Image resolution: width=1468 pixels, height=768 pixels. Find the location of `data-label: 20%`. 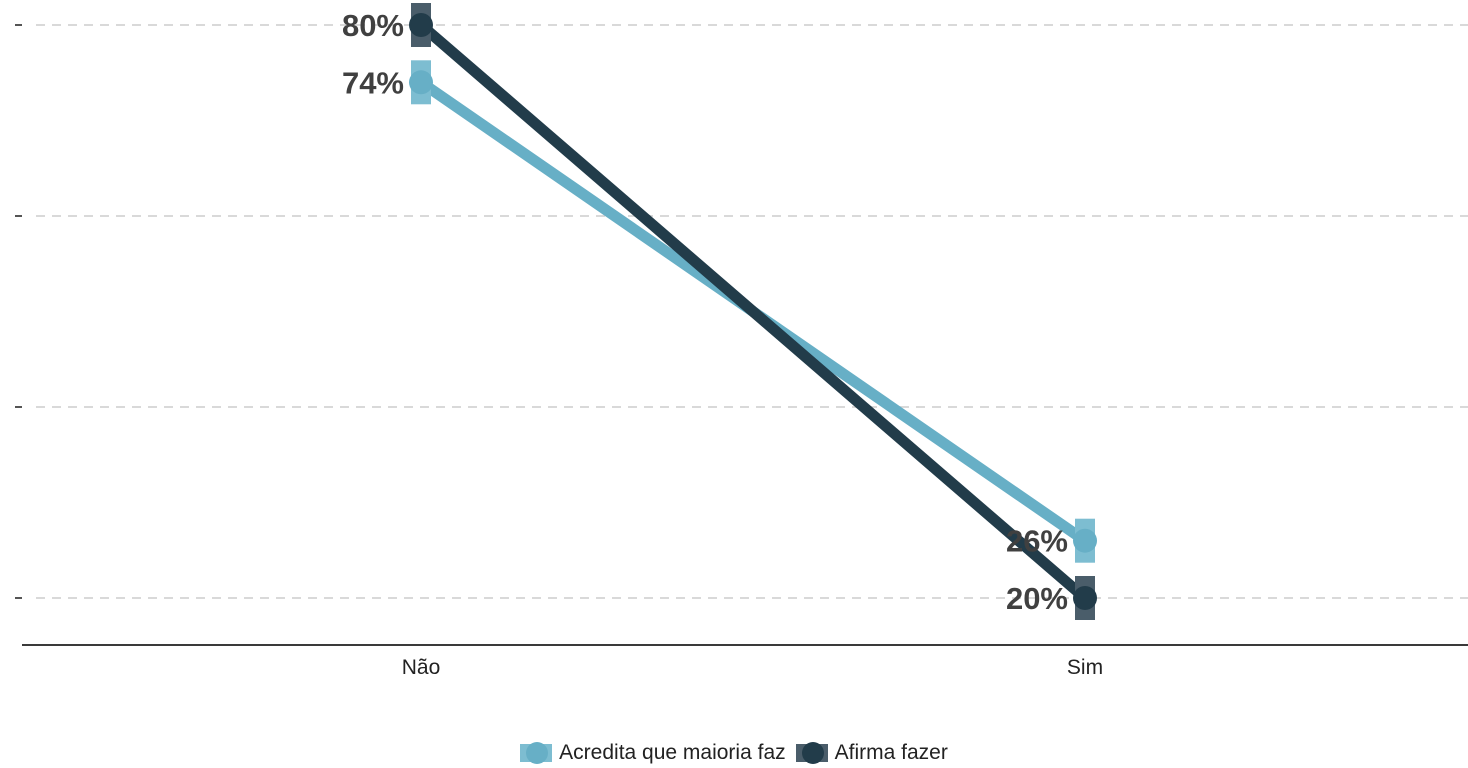

data-label: 20% is located at coordinates (1037, 598).